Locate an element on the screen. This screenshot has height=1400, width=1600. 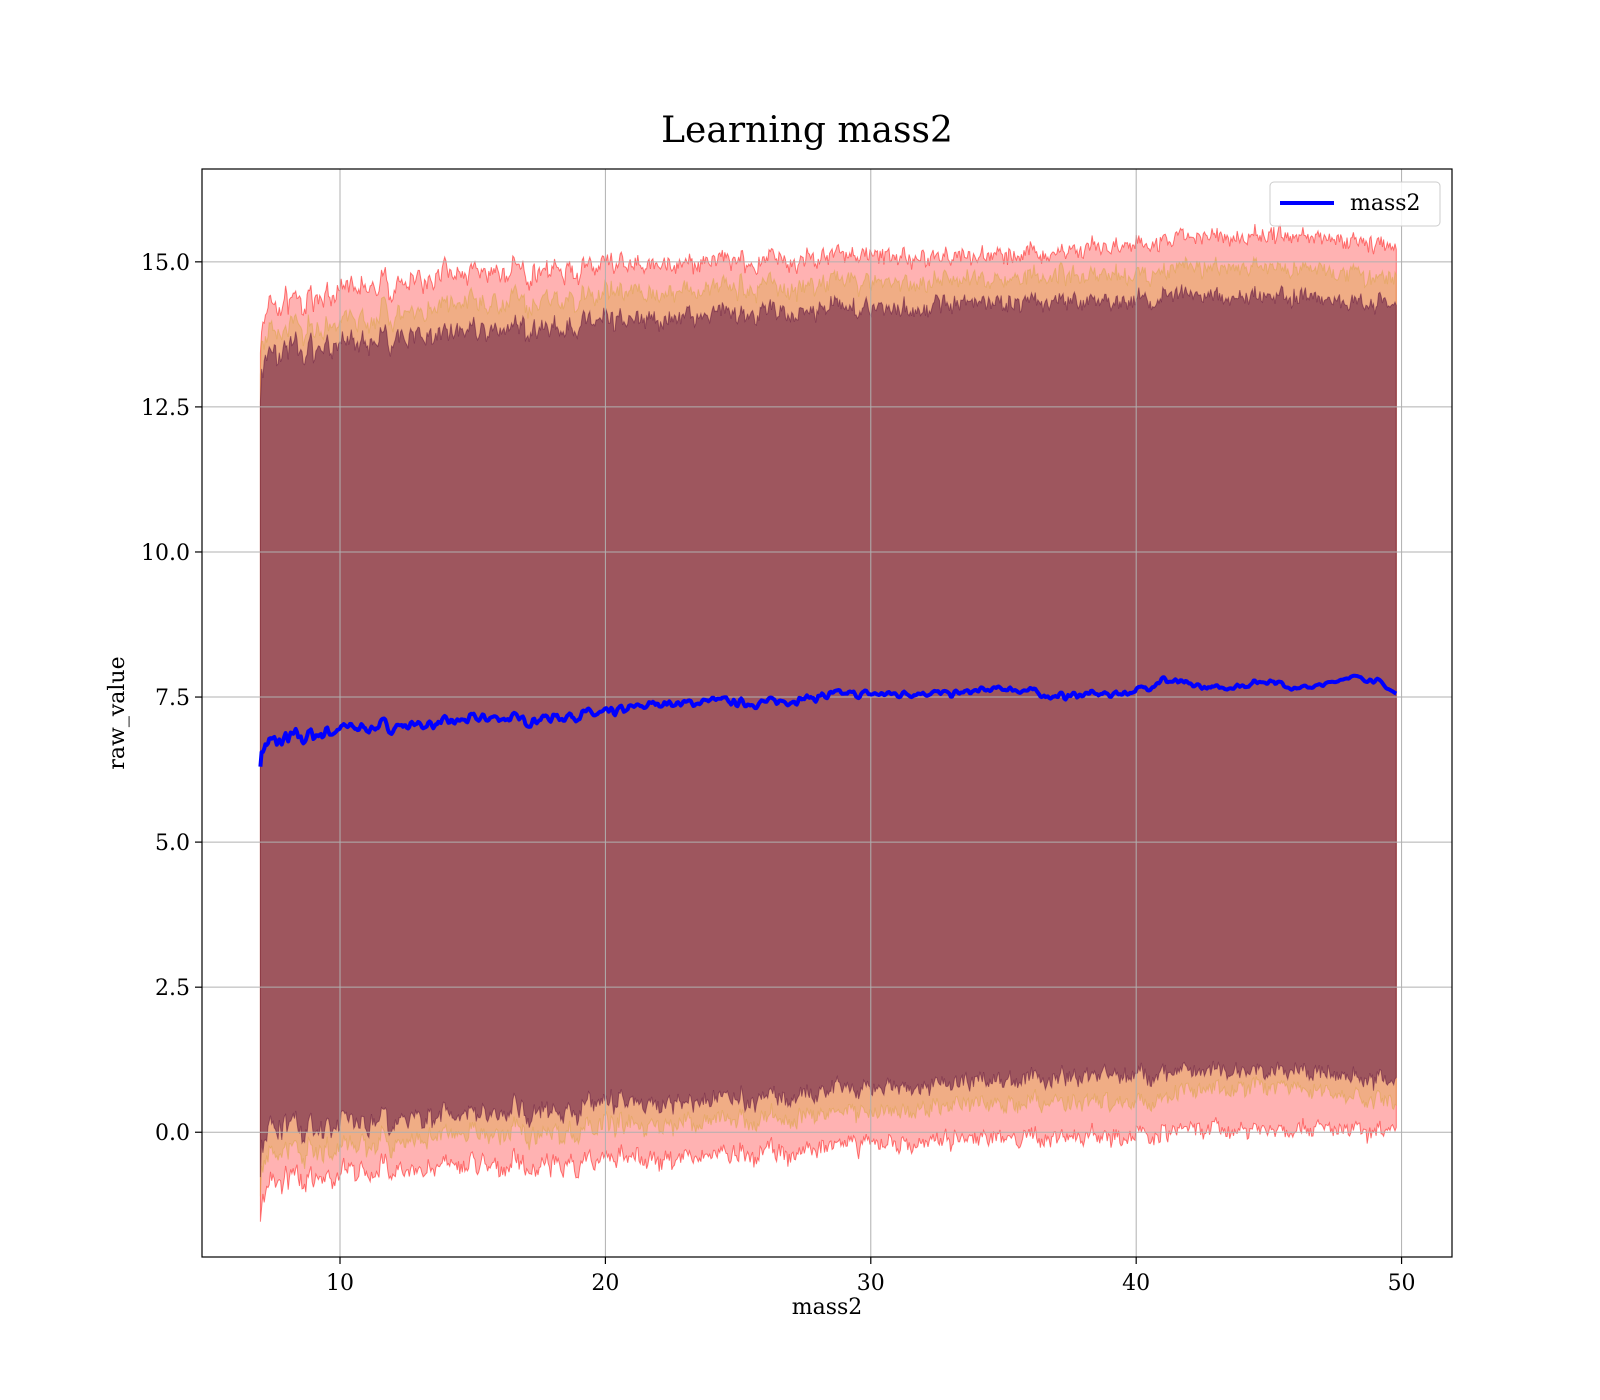
legend-label: mass2 is located at coordinates (1385, 203).